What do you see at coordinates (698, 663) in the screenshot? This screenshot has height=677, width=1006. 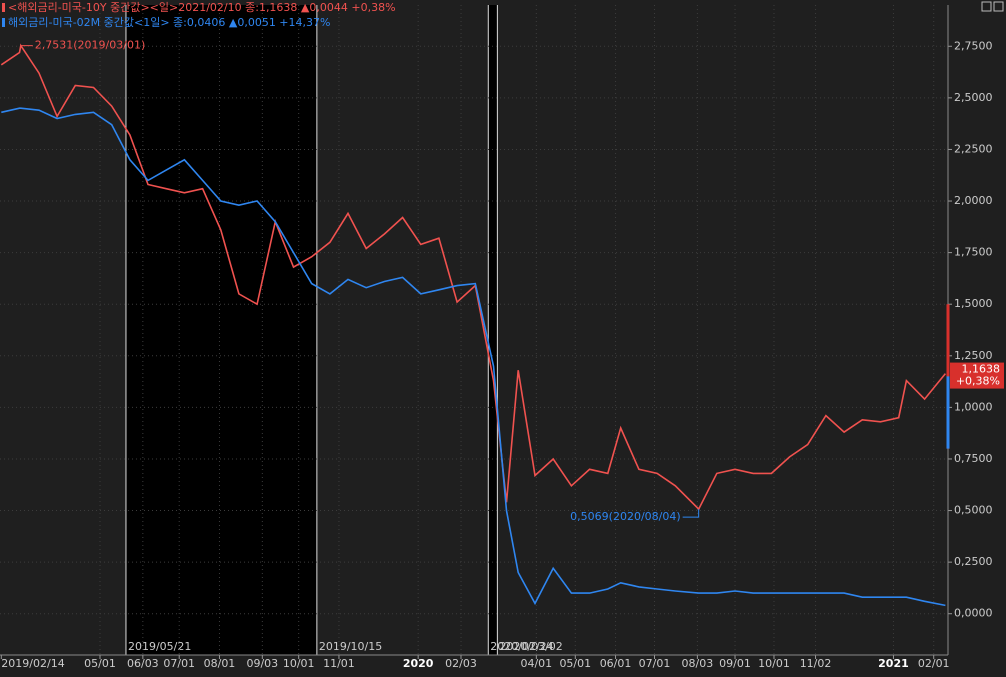 I see `x-tick-label: 08/03` at bounding box center [698, 663].